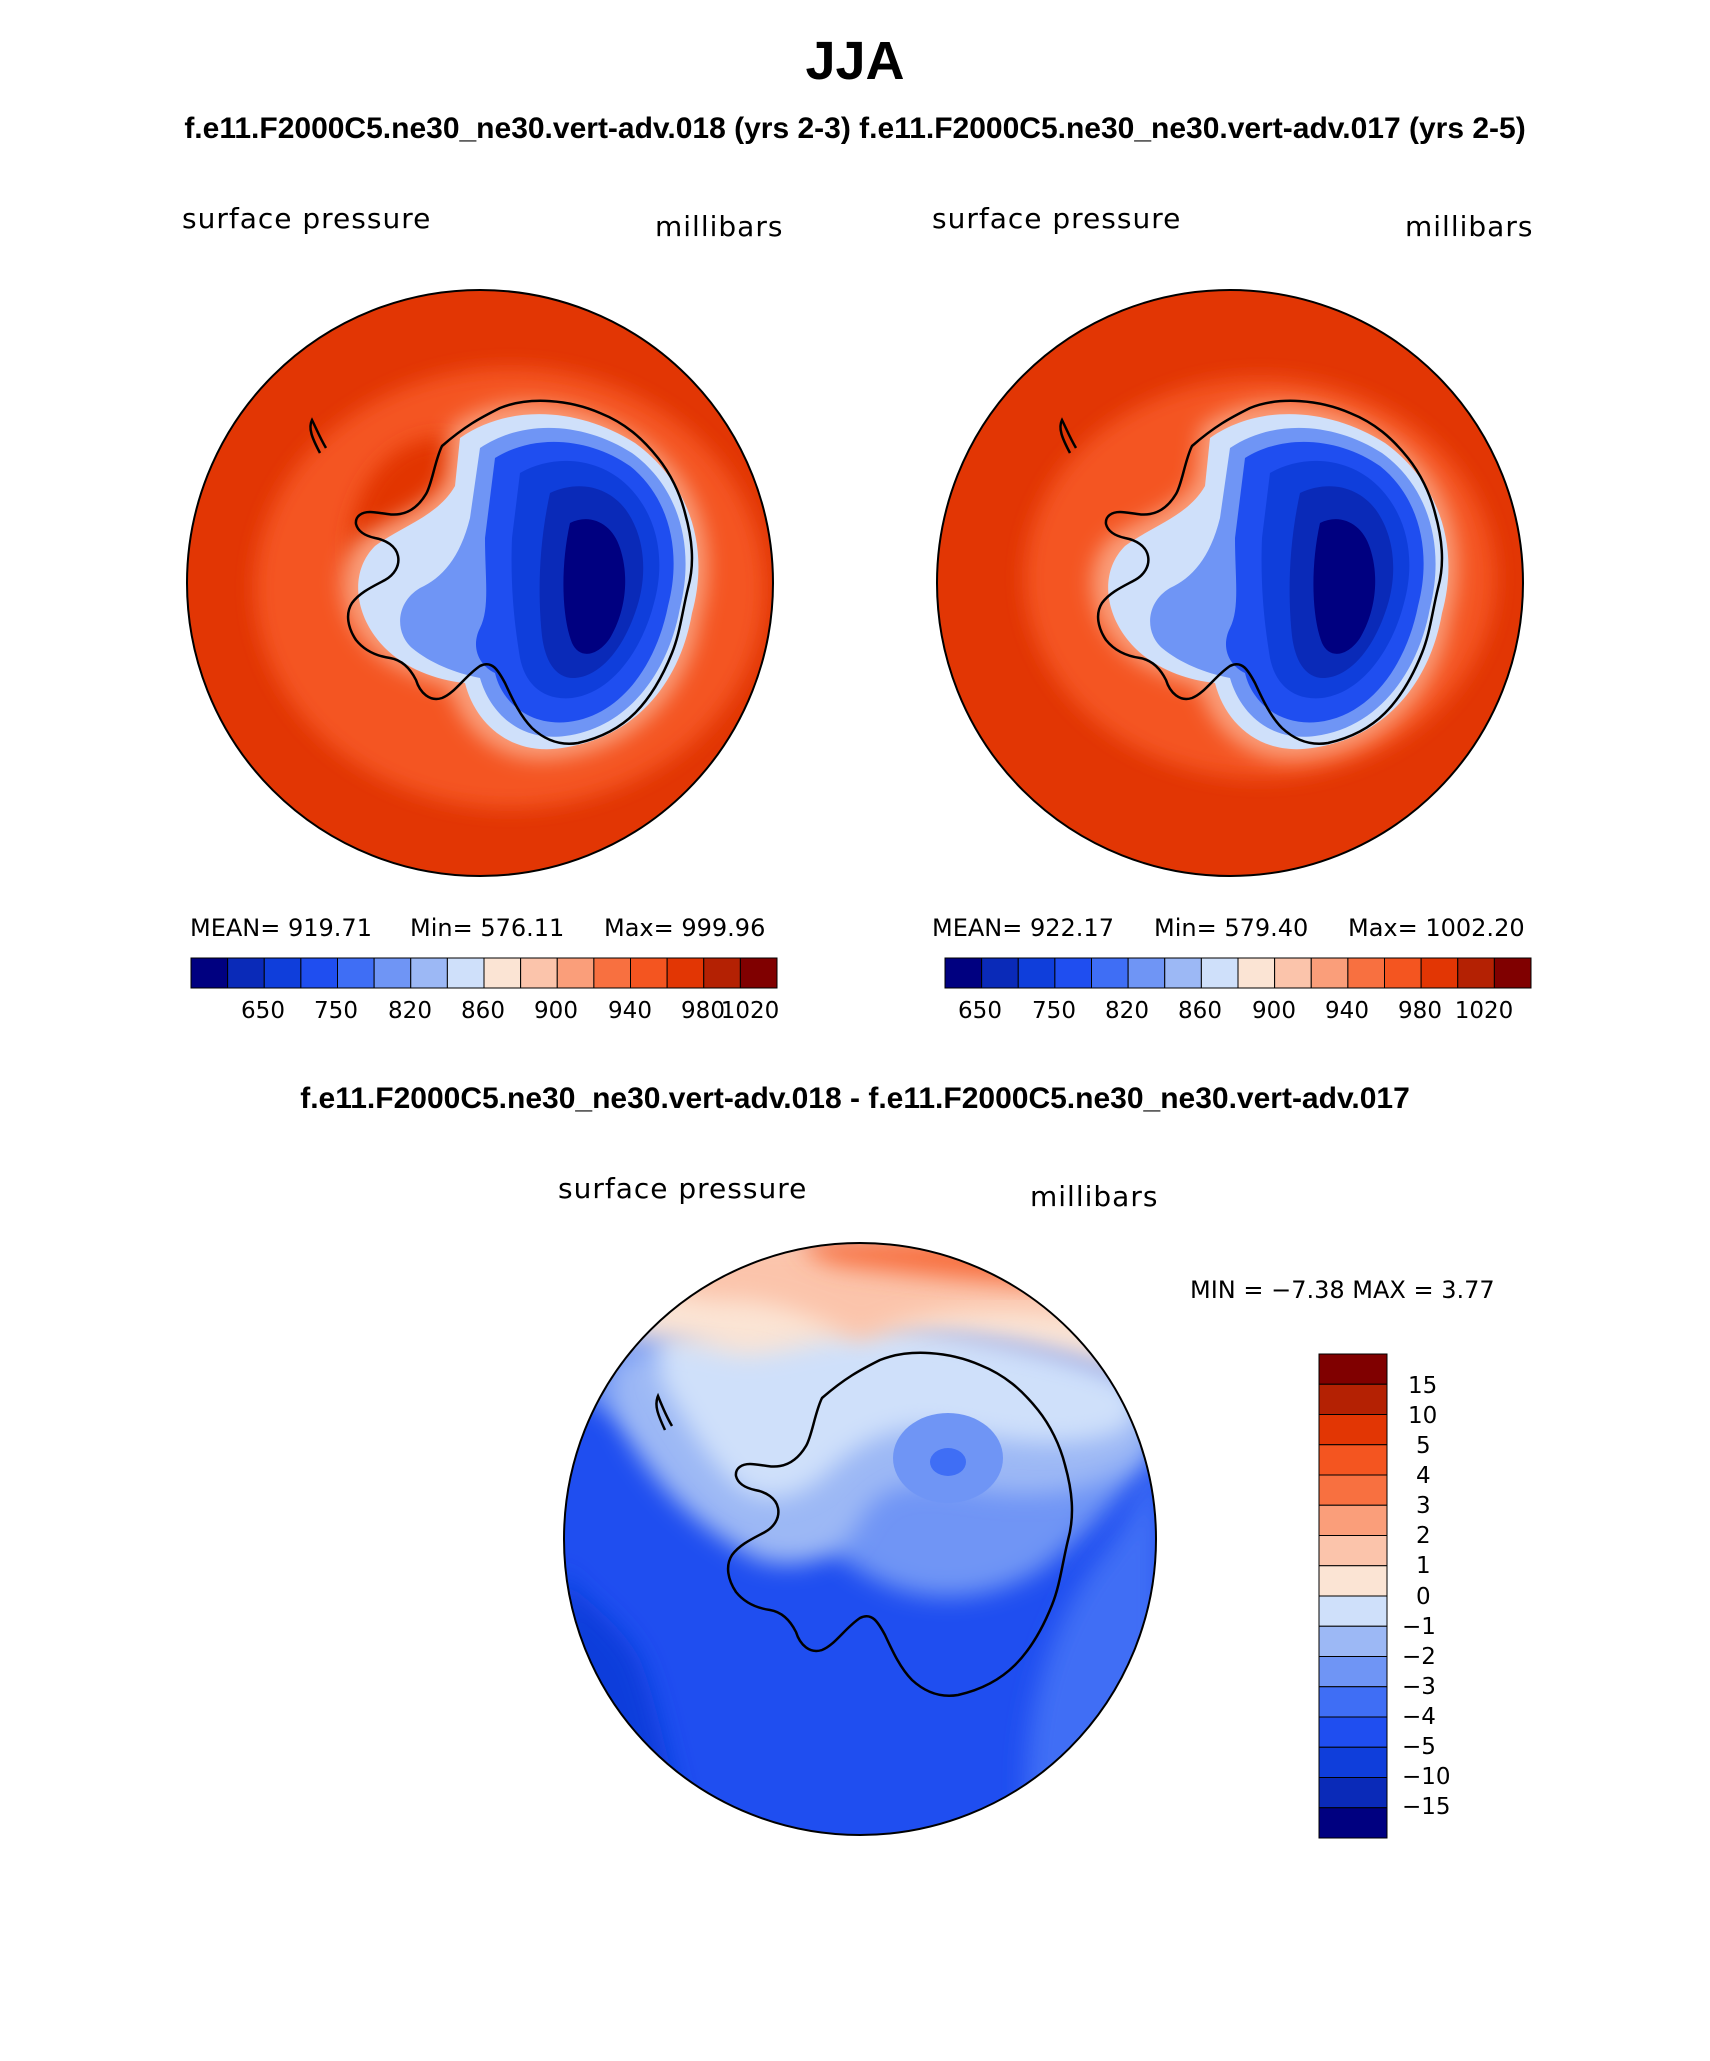 The image size is (1710, 2061). I want to click on panel2-tick-980: 980, so click(1420, 1011).